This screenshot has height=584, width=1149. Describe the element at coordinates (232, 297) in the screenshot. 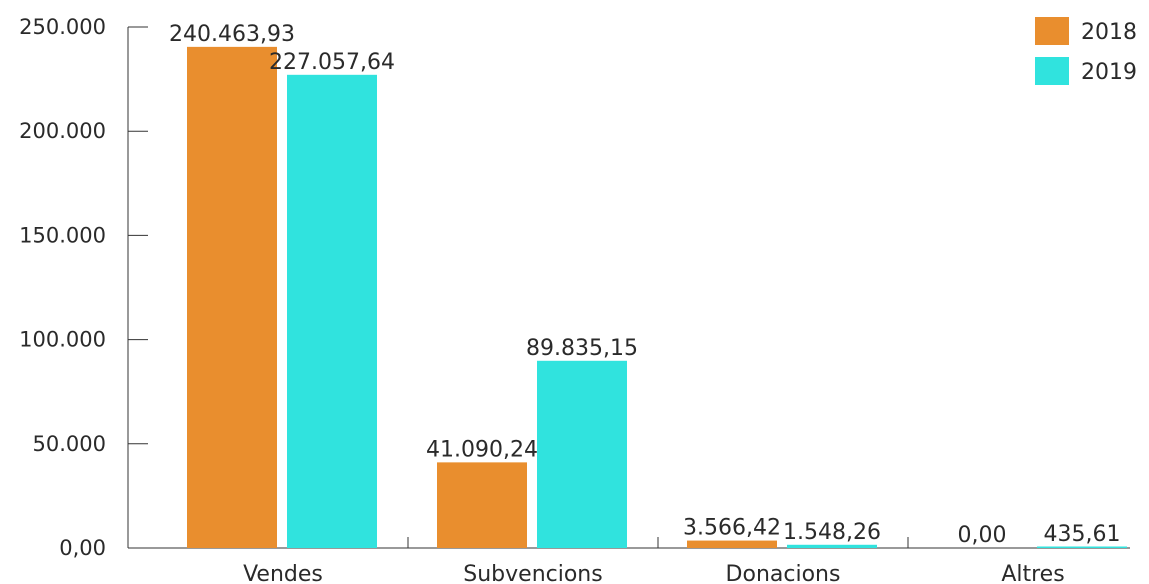

I see `bar-2018-vendes` at that location.